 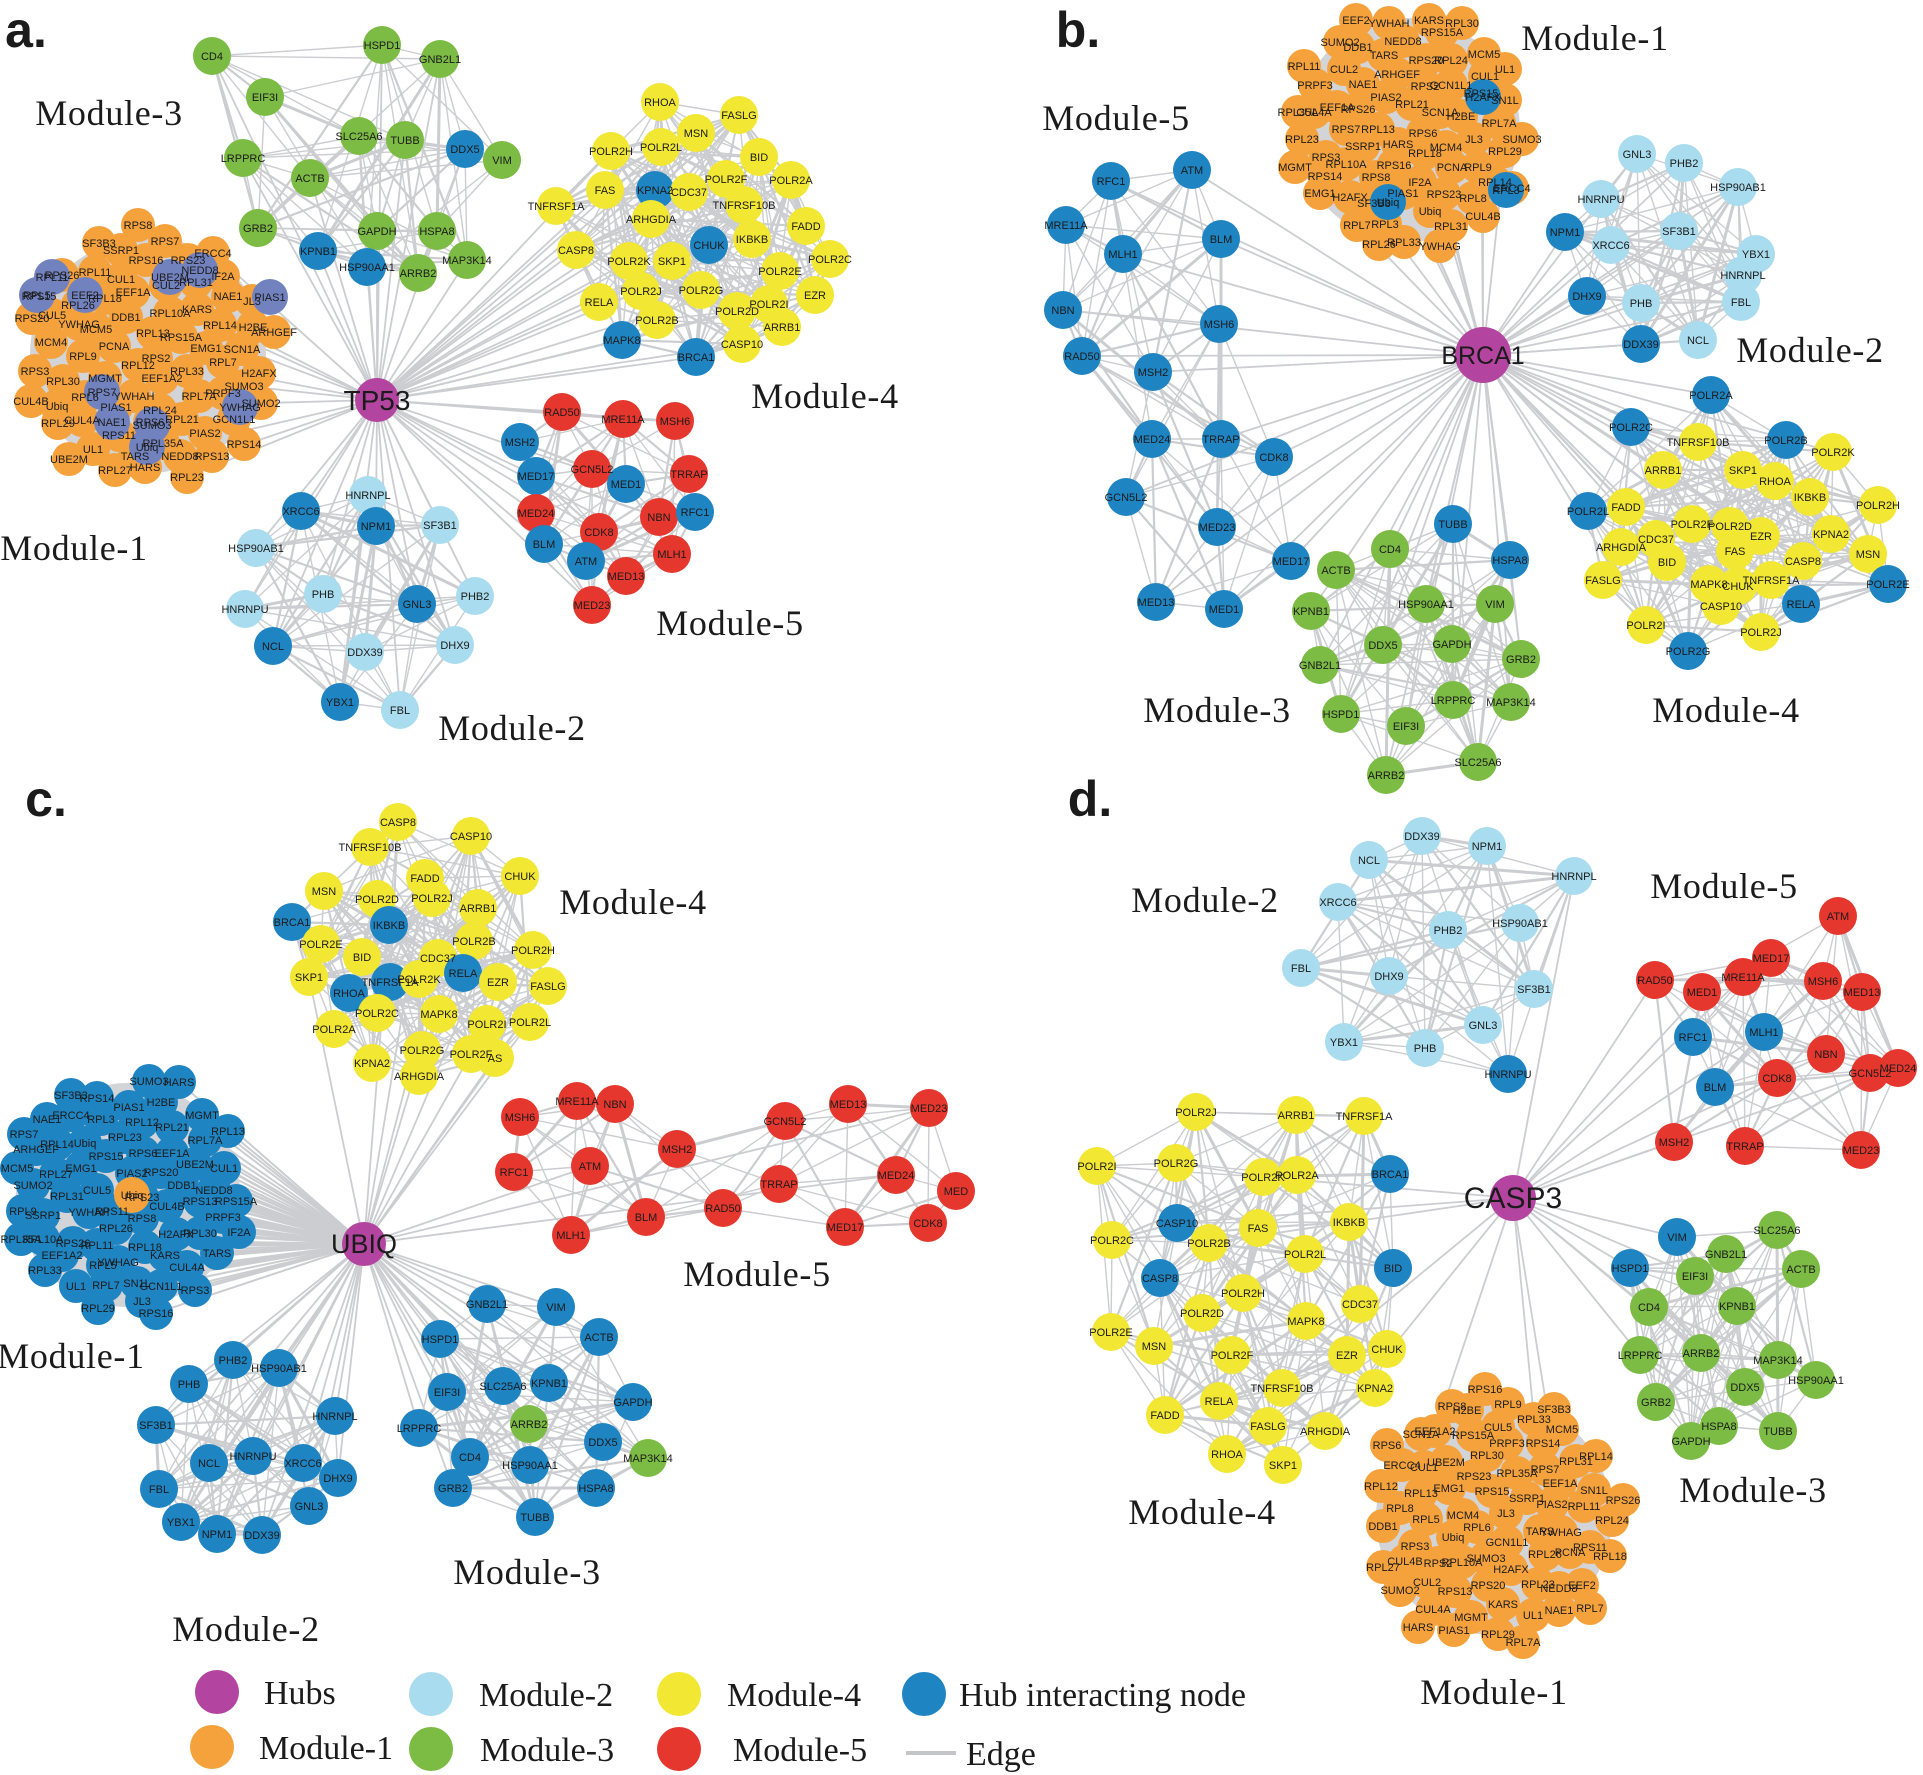 I want to click on svg-text: MSH6, so click(x=1219, y=325).